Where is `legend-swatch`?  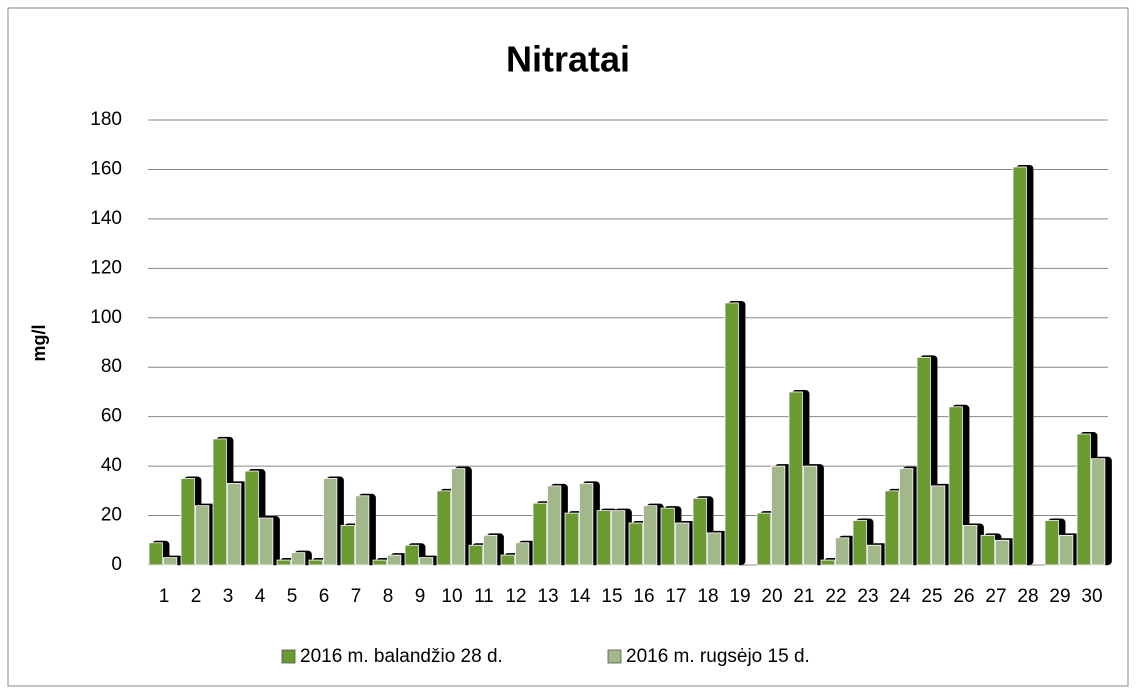 legend-swatch is located at coordinates (288, 656).